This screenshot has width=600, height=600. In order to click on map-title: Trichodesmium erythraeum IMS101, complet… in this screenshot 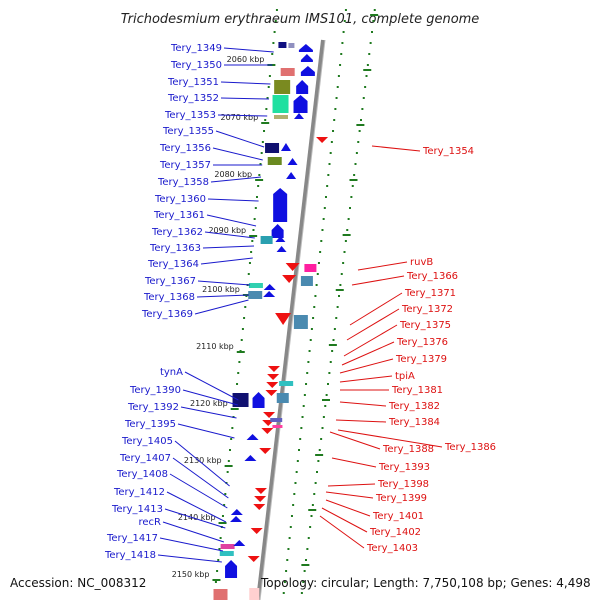, I will do `click(300, 19)`.